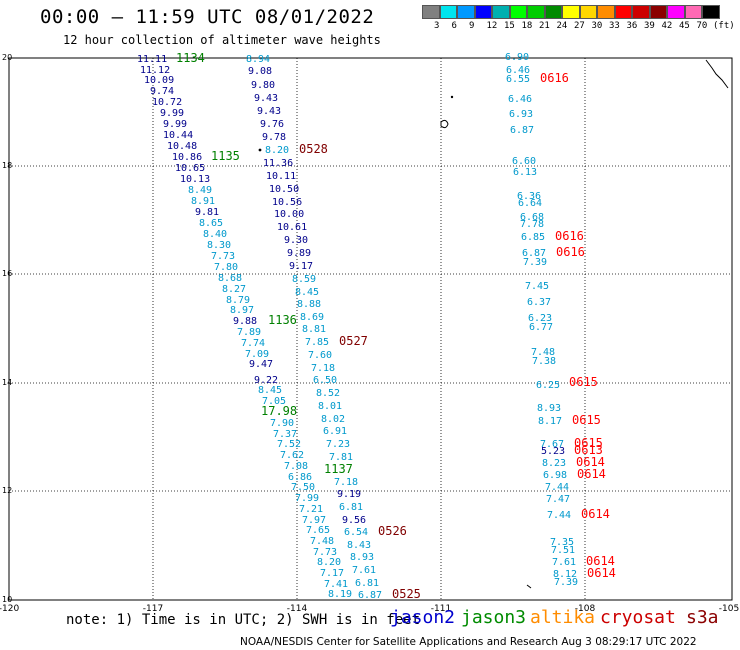  I want to click on color-scale-label: 24, so click(562, 26).